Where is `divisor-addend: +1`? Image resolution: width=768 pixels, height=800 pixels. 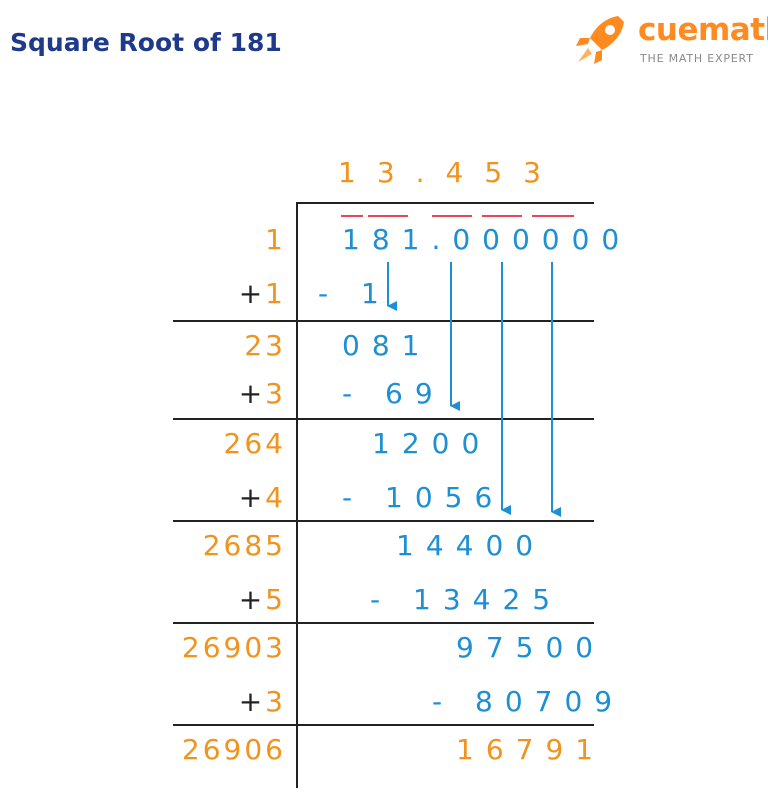 divisor-addend: +1 is located at coordinates (221, 294).